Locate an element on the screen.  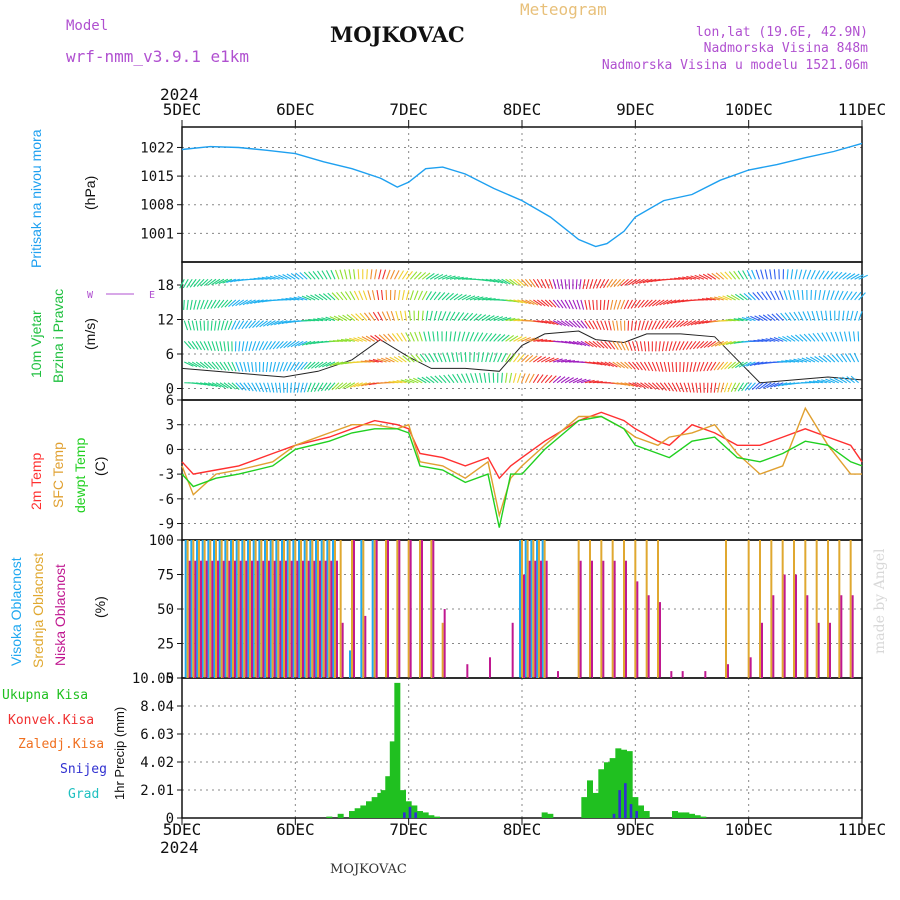
y-tick-label: 50 is located at coordinates (165, 610).